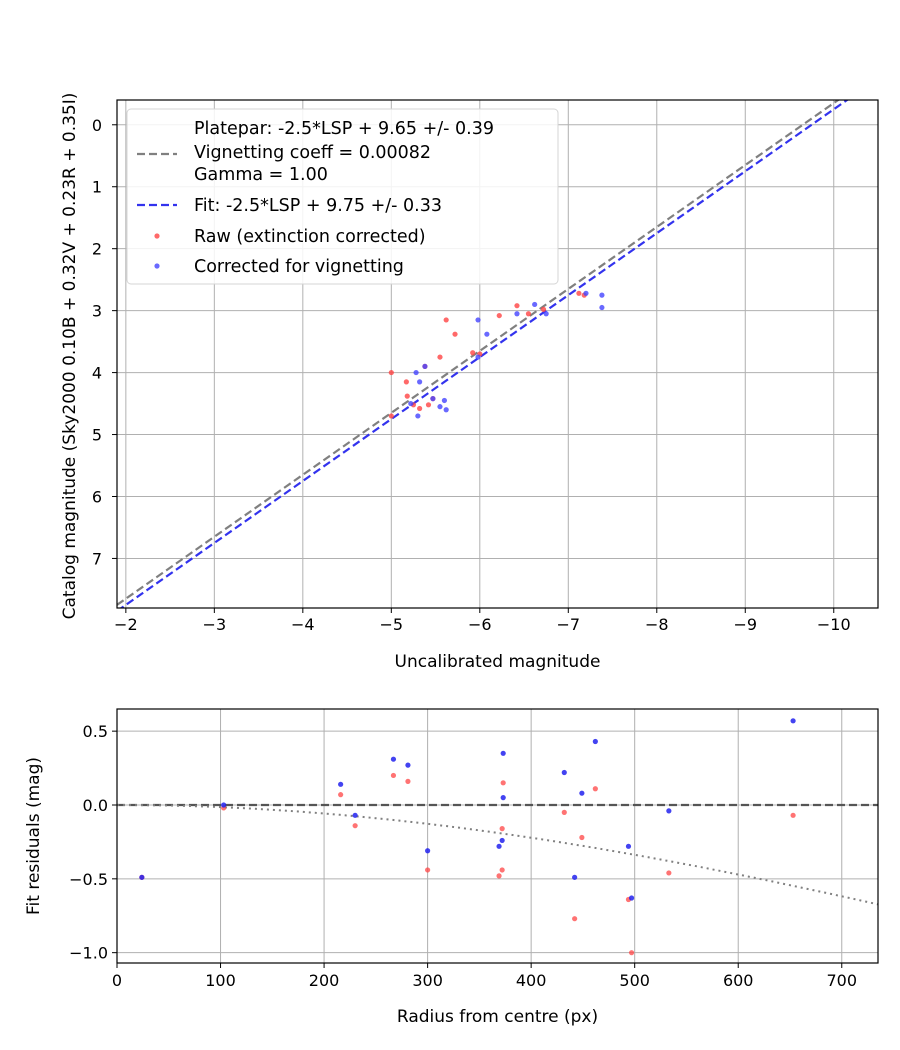  Describe the element at coordinates (261, 175) in the screenshot. I see `legend-entry: Gamma = 1.00` at that location.